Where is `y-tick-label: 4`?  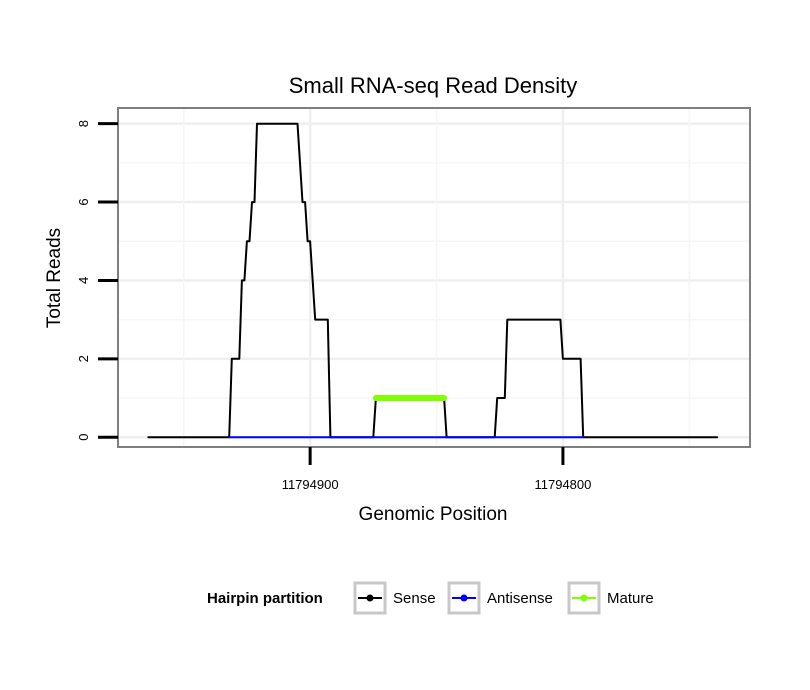 y-tick-label: 4 is located at coordinates (83, 280).